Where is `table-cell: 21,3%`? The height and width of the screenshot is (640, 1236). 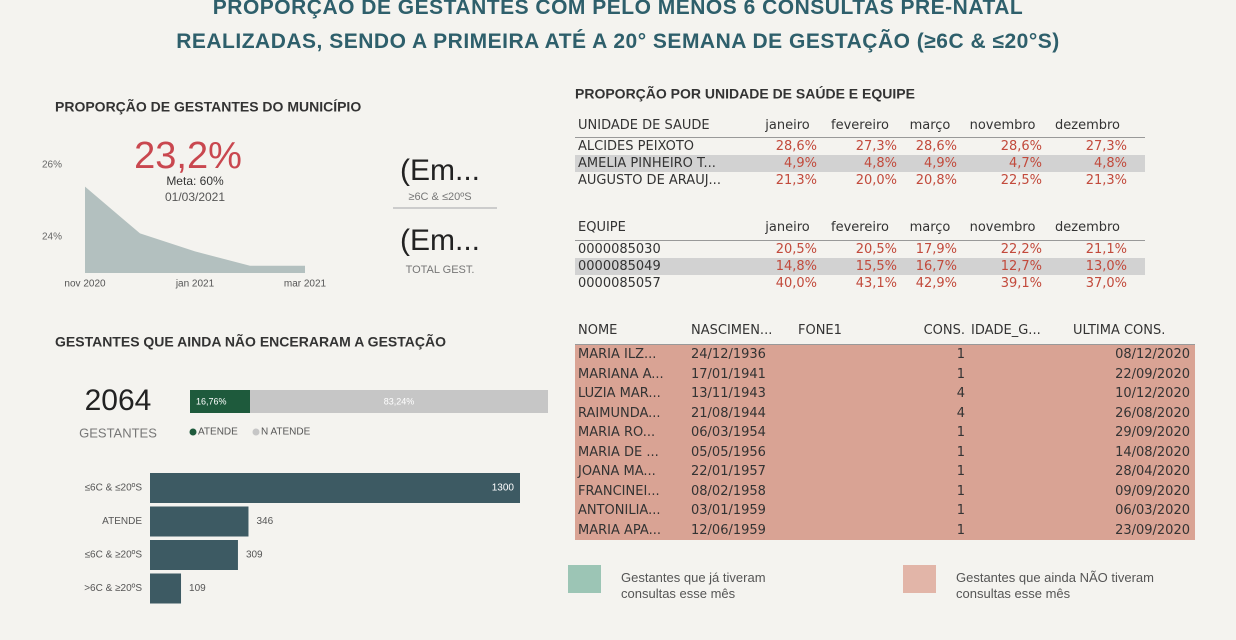 table-cell: 21,3% is located at coordinates (796, 180).